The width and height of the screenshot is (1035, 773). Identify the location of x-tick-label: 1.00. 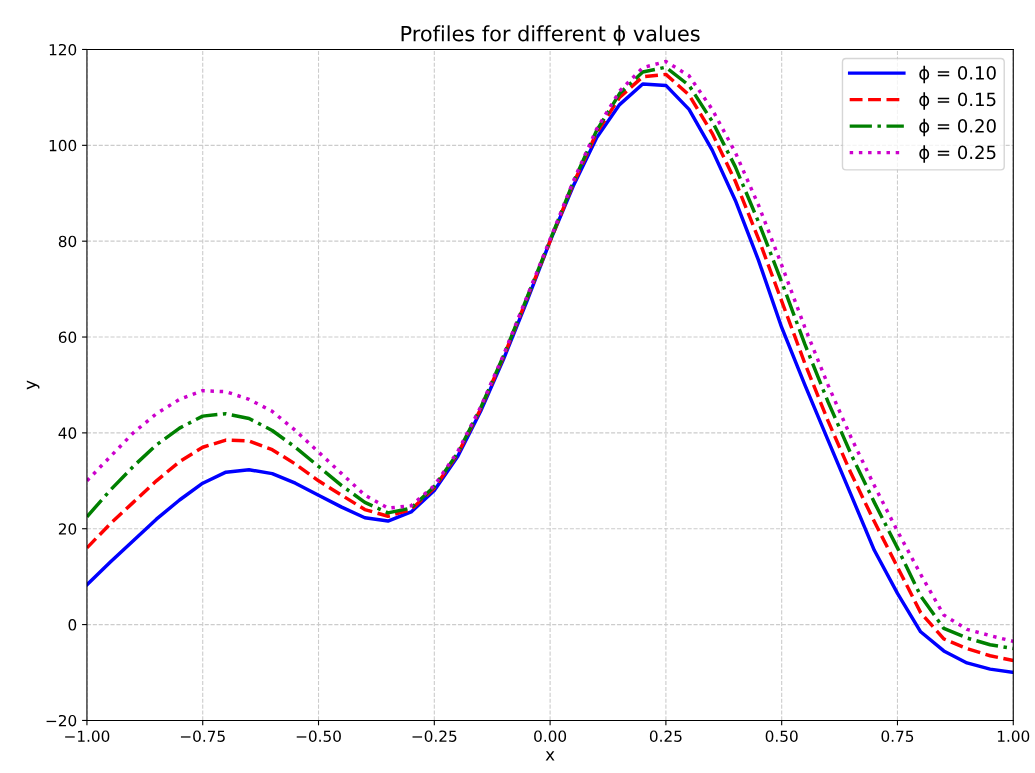
(1013, 736).